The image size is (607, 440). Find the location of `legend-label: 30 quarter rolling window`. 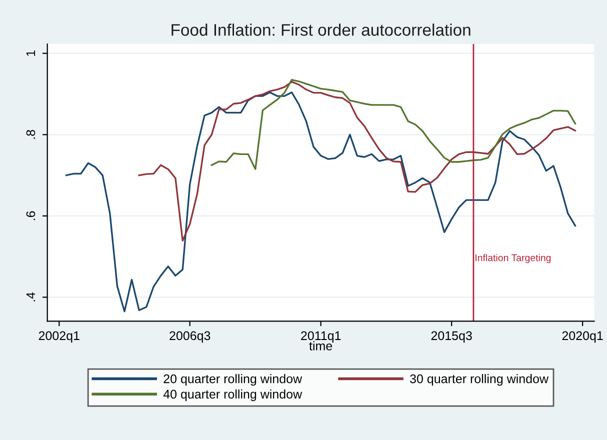

legend-label: 30 quarter rolling window is located at coordinates (479, 380).